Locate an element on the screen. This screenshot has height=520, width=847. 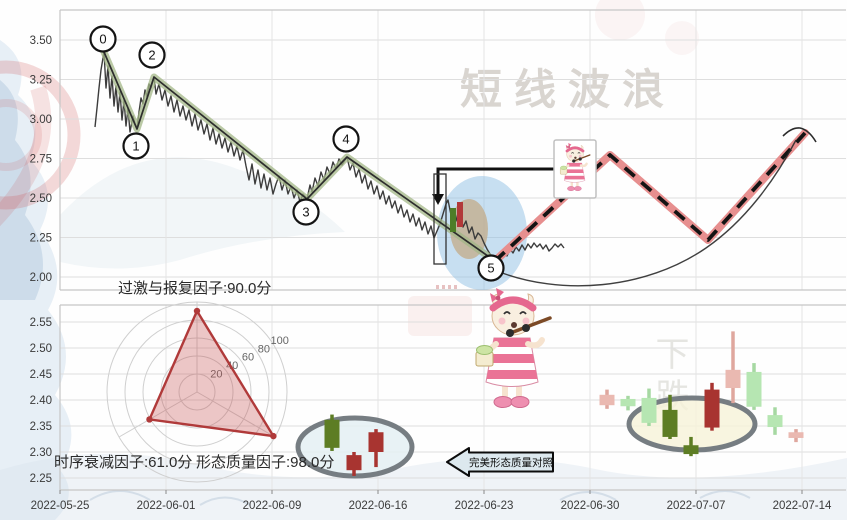
annotation-ellipse is located at coordinates (482, 233).